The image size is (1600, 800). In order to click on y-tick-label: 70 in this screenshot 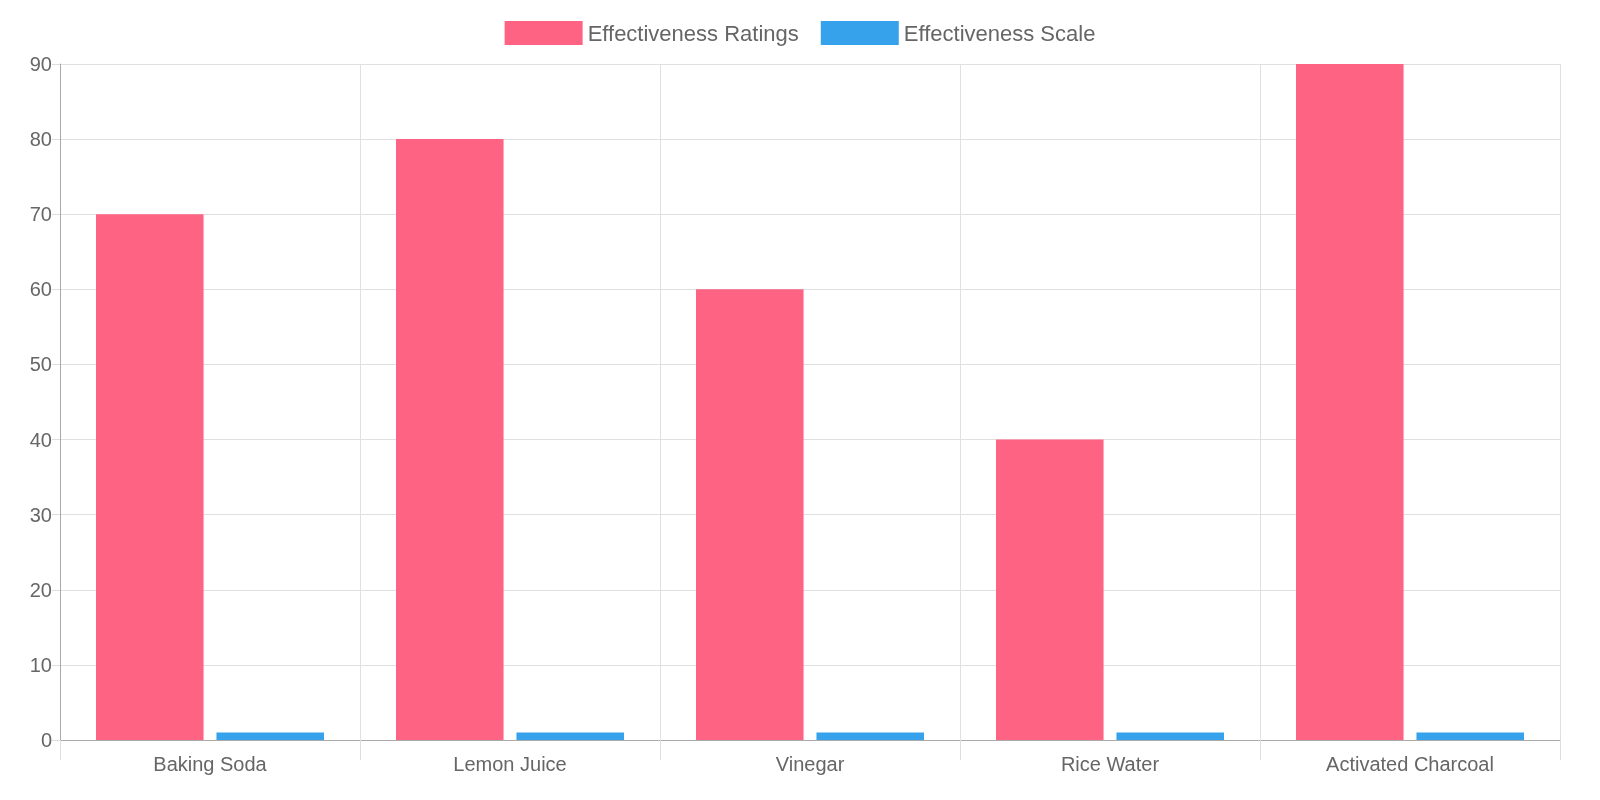, I will do `click(40, 214)`.